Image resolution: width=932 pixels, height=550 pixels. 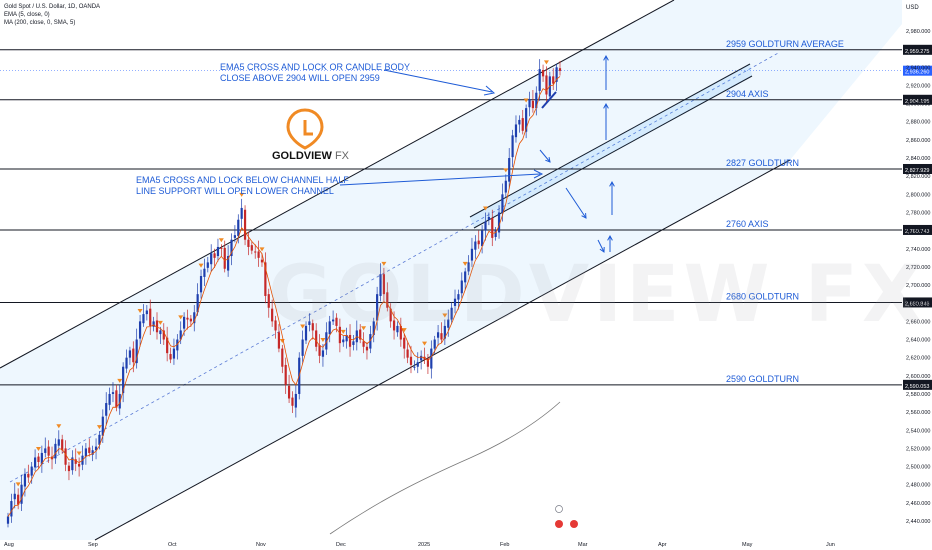 I want to click on half-channel-upper, so click(x=610, y=140).